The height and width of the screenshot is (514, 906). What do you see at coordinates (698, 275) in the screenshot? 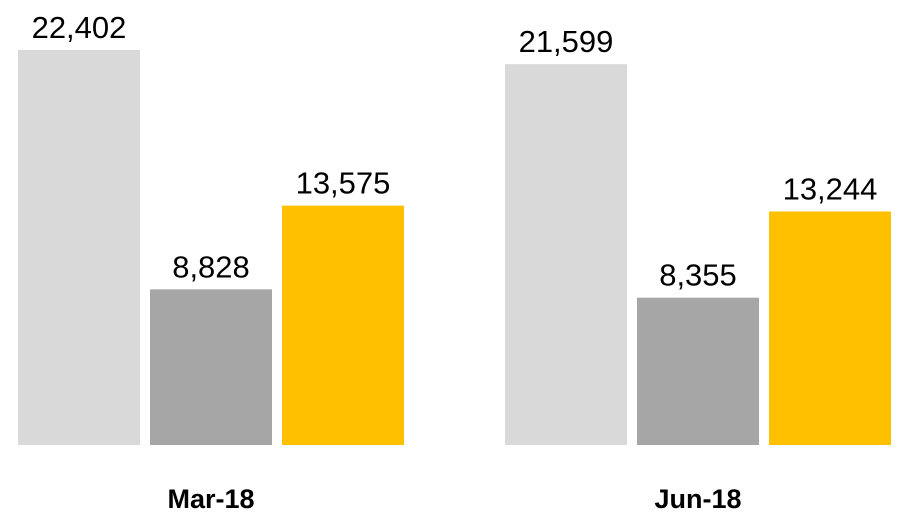
I see `value-label: 8,355` at bounding box center [698, 275].